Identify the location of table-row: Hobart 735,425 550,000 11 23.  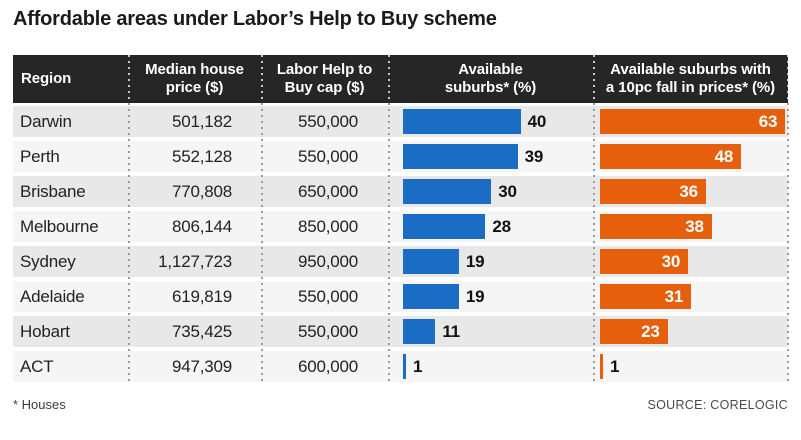
(400, 331).